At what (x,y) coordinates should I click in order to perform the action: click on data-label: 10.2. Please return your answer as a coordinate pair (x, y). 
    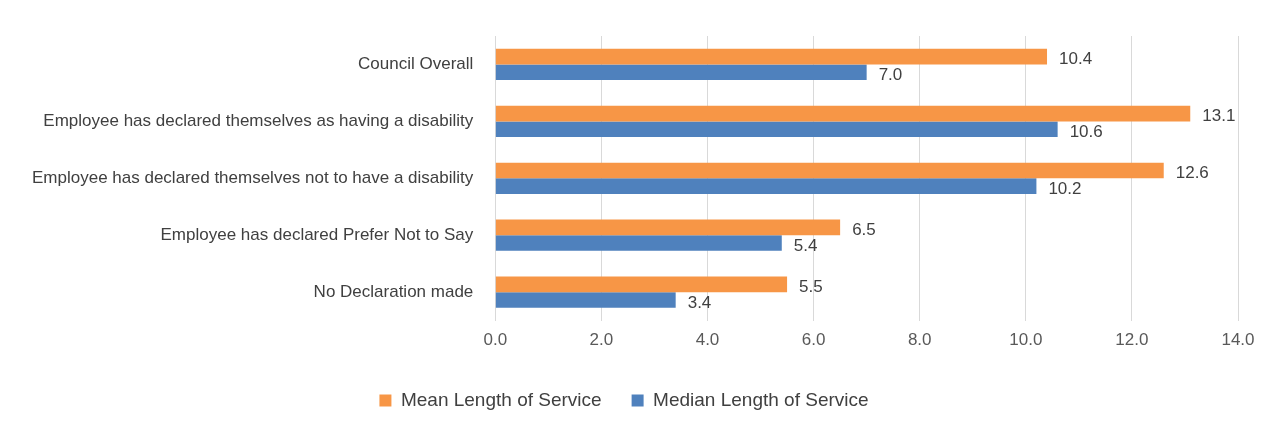
    Looking at the image, I should click on (1065, 188).